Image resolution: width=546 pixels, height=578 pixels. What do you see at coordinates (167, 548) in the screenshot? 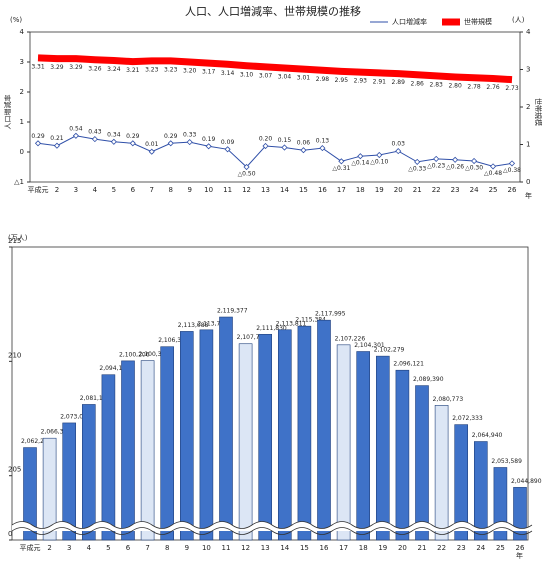
I see `x-tick-label: 8` at bounding box center [167, 548].